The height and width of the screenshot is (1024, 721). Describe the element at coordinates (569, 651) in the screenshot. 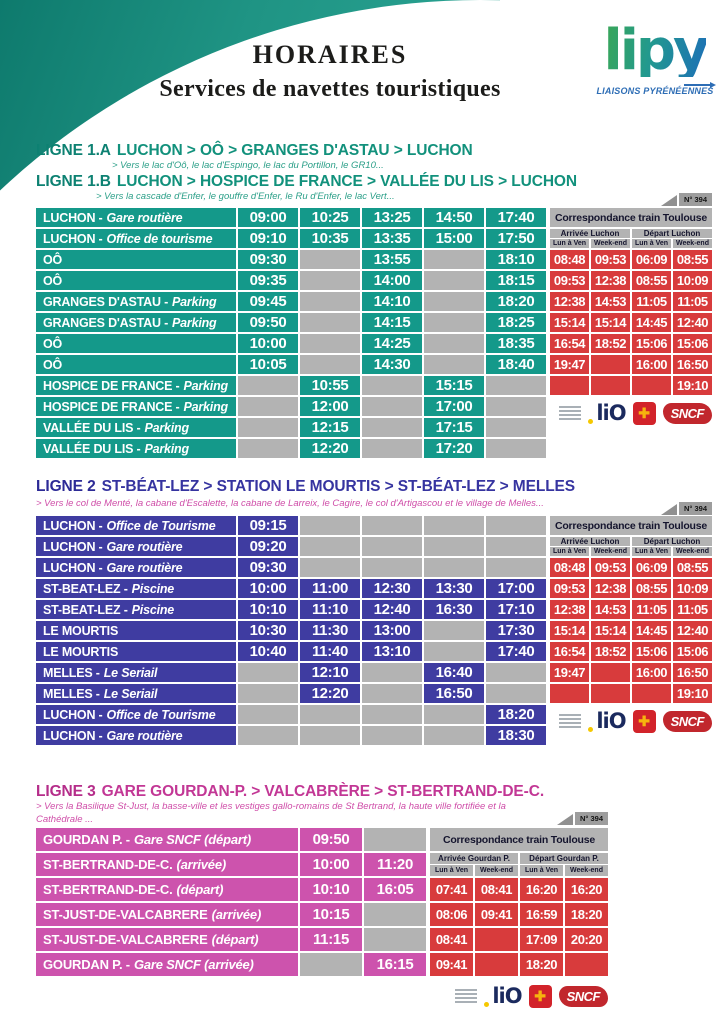

I see `train-time-cell: 16:54` at that location.